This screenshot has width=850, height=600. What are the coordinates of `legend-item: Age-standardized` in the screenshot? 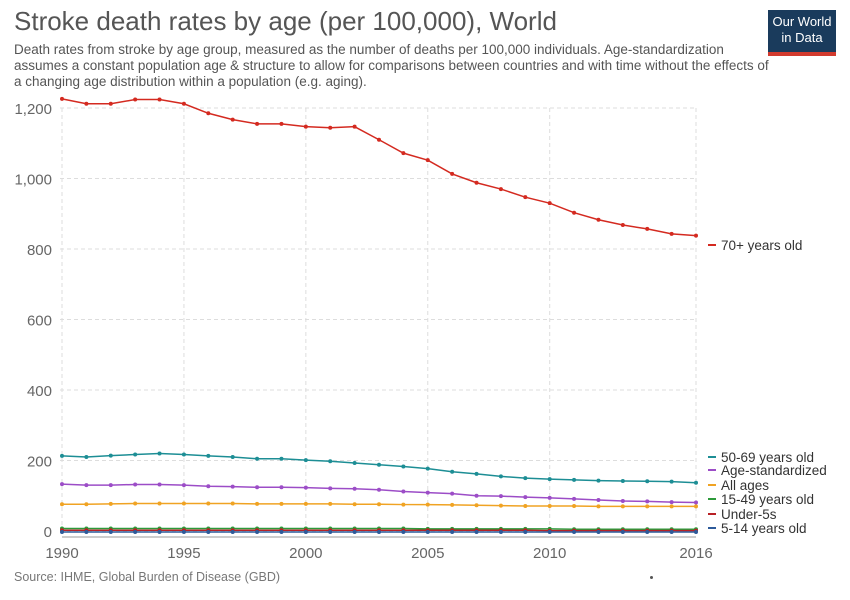 It's located at (767, 470).